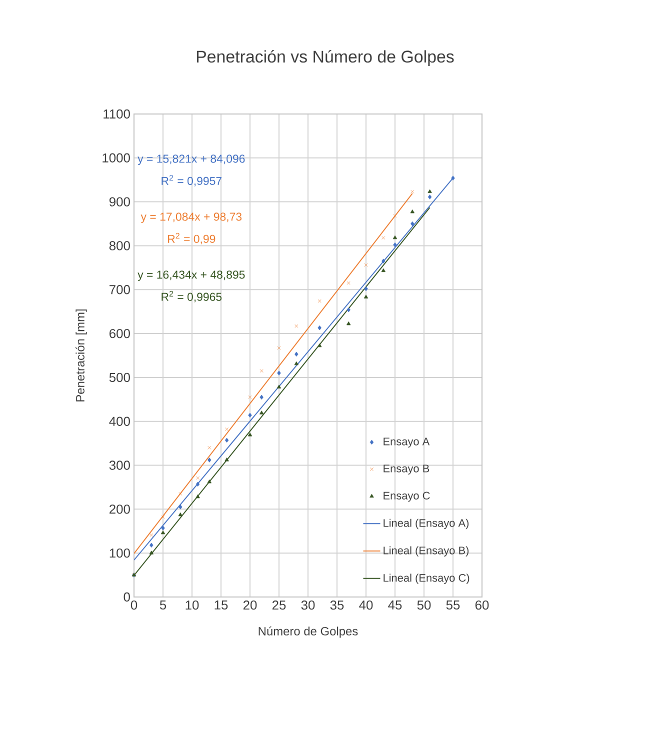  Describe the element at coordinates (191, 275) in the screenshot. I see `annotation: y = 16,434x + 48,895` at that location.